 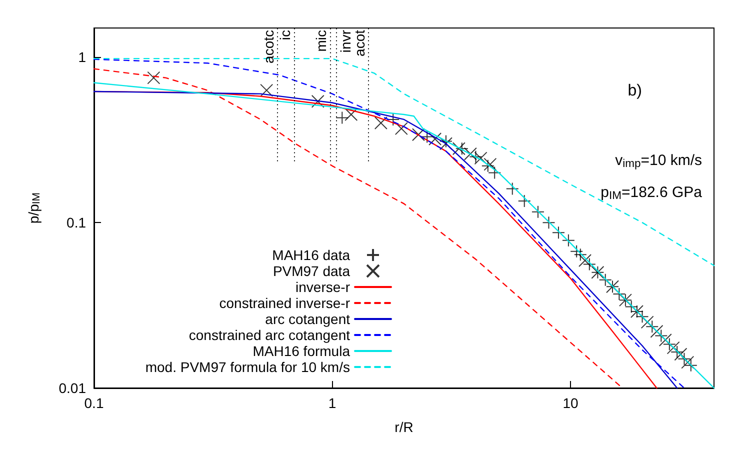 I want to click on ref-line-label: ic, so click(x=284, y=35).